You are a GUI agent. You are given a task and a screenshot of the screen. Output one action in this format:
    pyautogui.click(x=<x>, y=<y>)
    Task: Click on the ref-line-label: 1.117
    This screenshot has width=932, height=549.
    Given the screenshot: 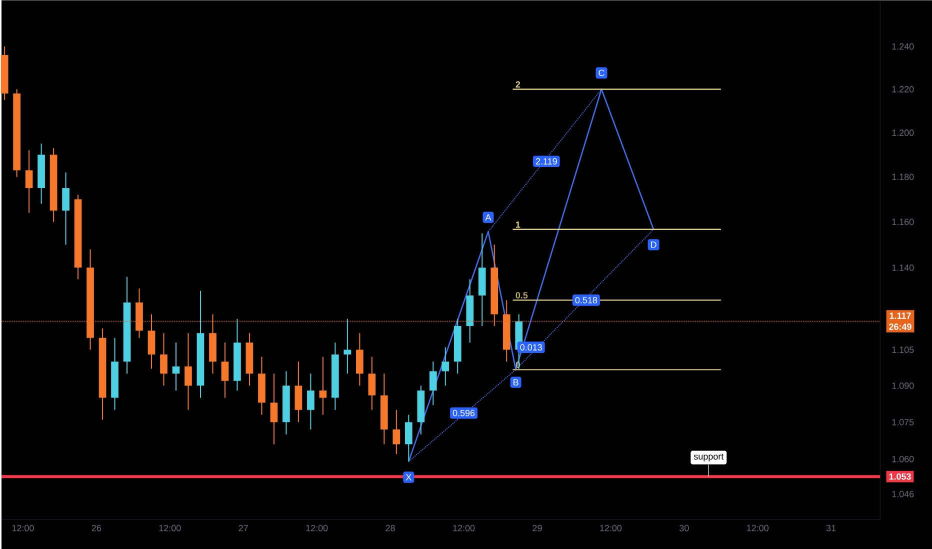 What is the action you would take?
    pyautogui.click(x=900, y=315)
    